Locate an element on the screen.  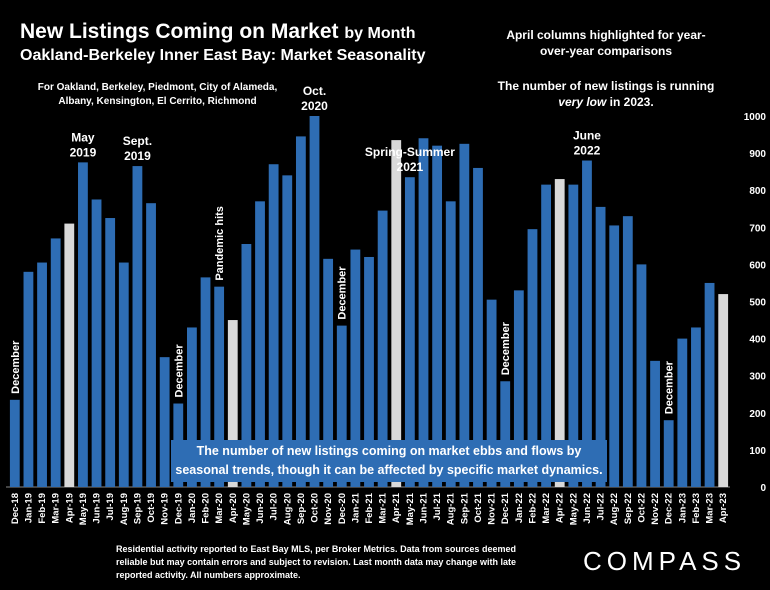
x-tick-label: Oct-20 is located at coordinates (315, 508).